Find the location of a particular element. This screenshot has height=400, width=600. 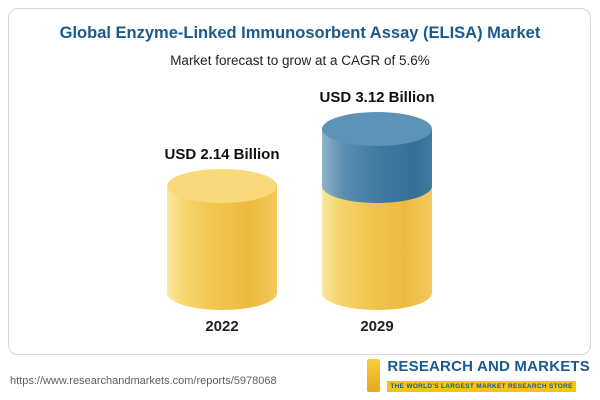

category-label-2022: 2022 is located at coordinates (222, 326).